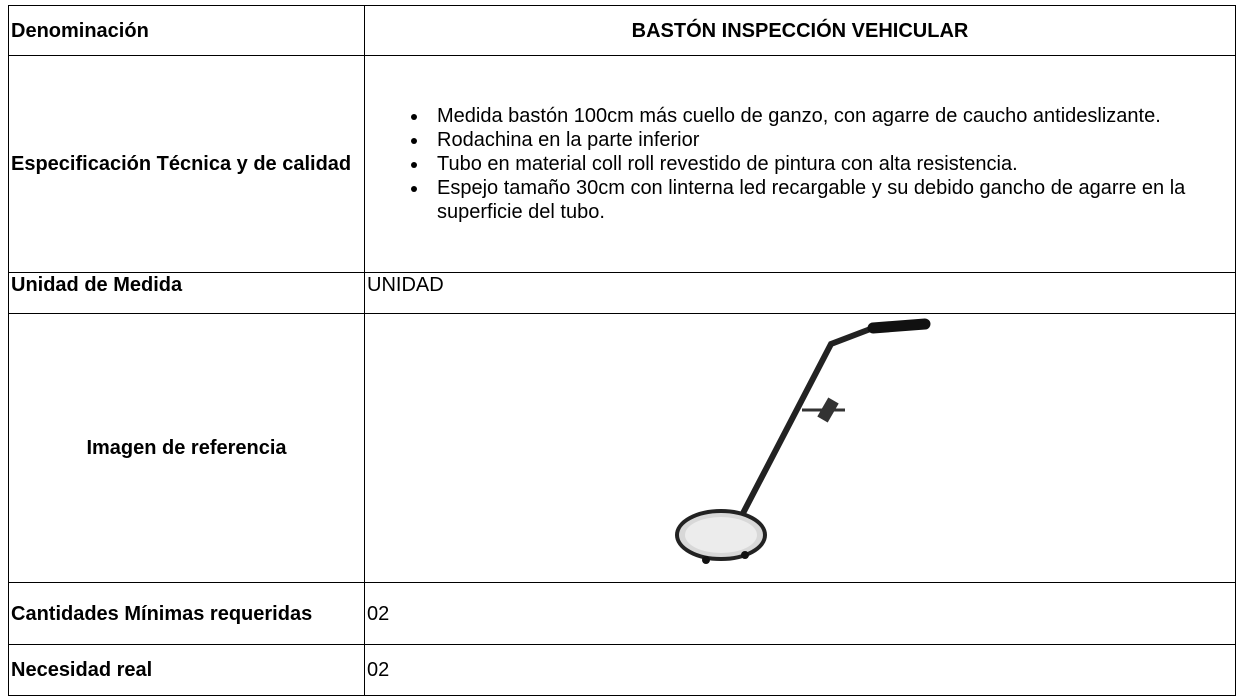  Describe the element at coordinates (186, 293) in the screenshot. I see `row-label: Unidad de Medida` at that location.